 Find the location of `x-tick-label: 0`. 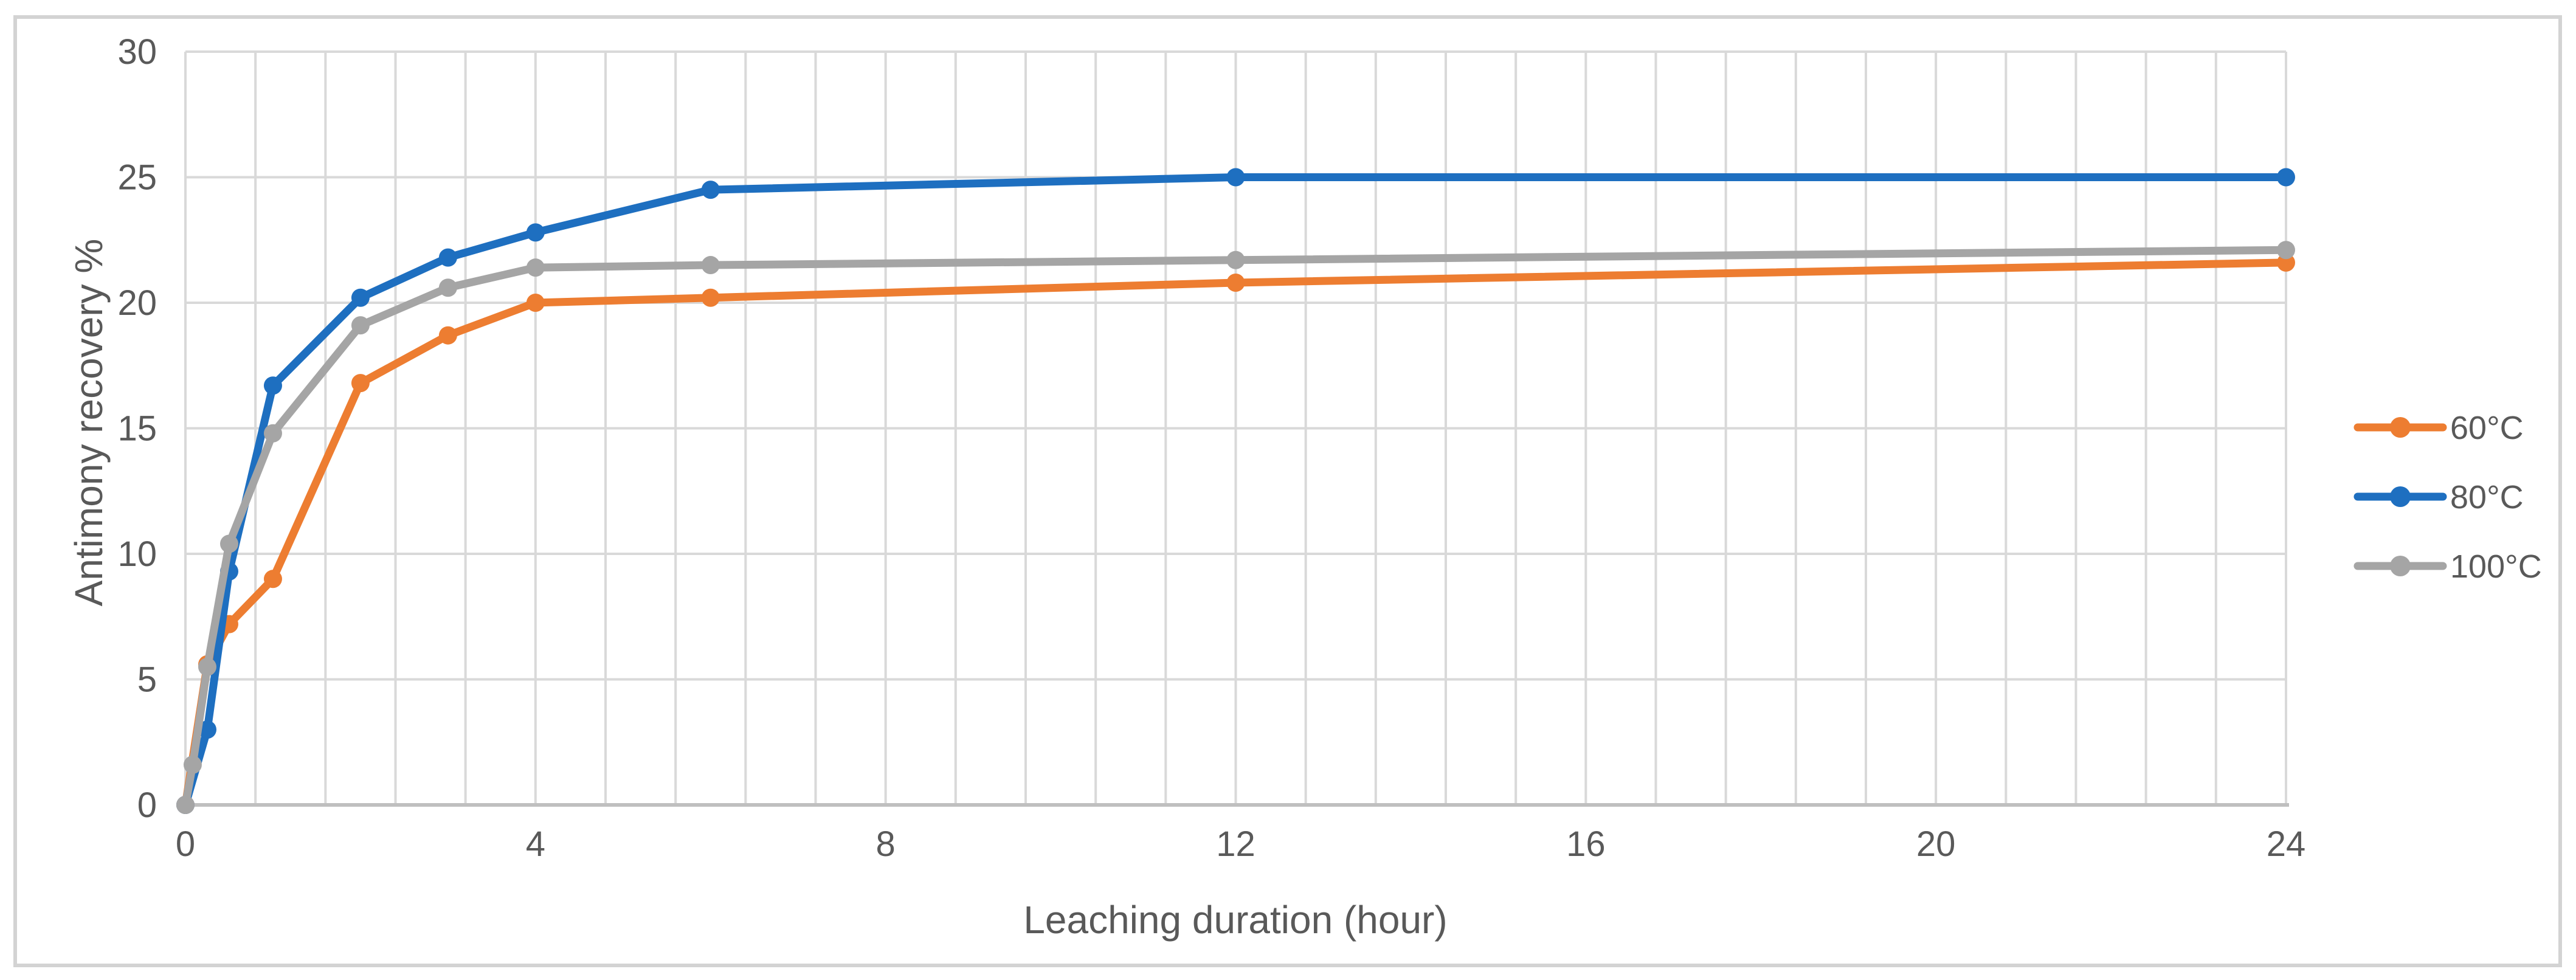

x-tick-label: 0 is located at coordinates (185, 844).